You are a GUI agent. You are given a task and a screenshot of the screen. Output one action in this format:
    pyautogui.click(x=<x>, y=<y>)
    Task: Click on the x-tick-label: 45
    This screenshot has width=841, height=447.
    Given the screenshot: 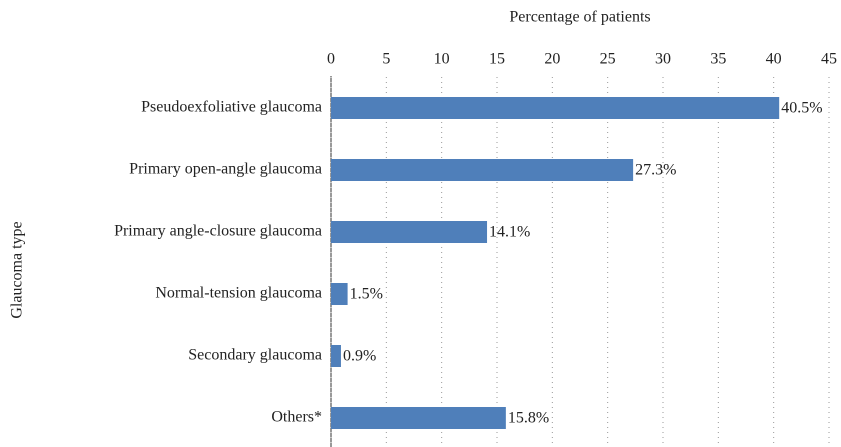 What is the action you would take?
    pyautogui.click(x=829, y=59)
    